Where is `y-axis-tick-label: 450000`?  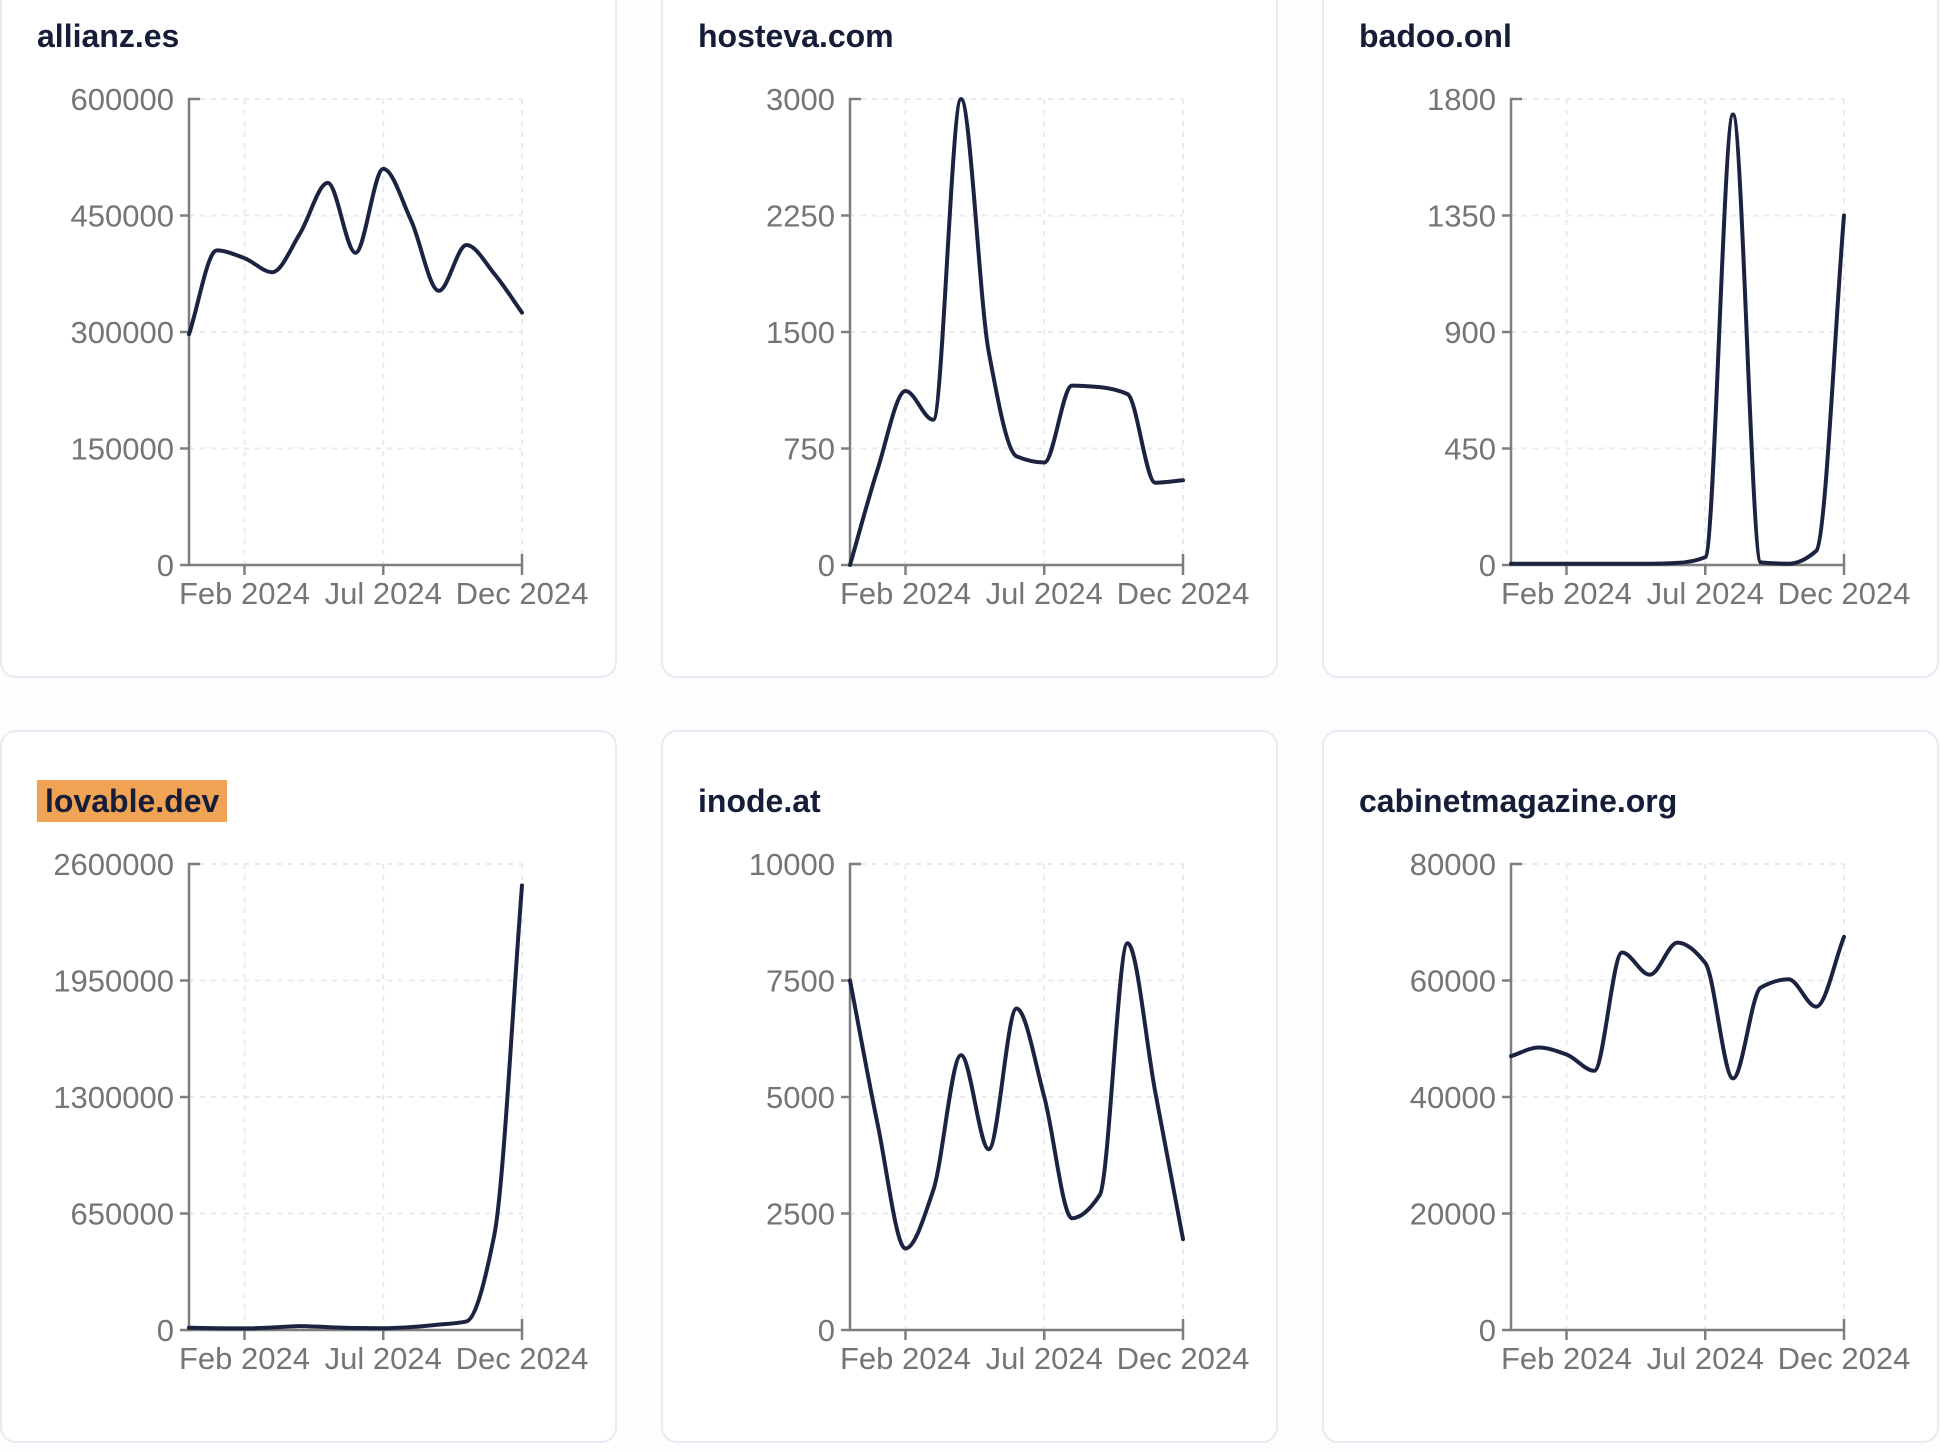 y-axis-tick-label: 450000 is located at coordinates (122, 216).